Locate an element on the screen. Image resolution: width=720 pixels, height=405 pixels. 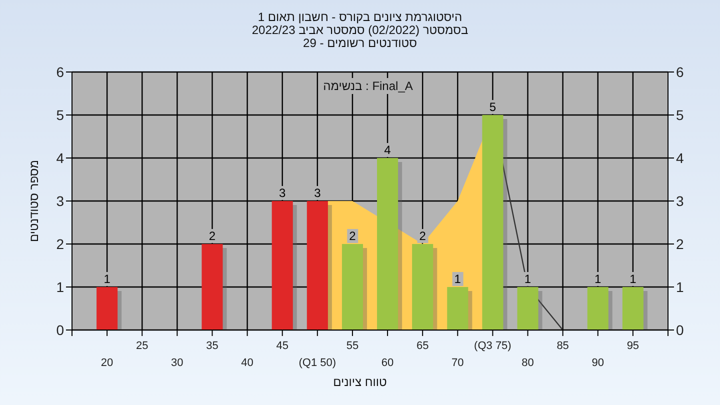
x-tick-label: 70 is located at coordinates (458, 363).